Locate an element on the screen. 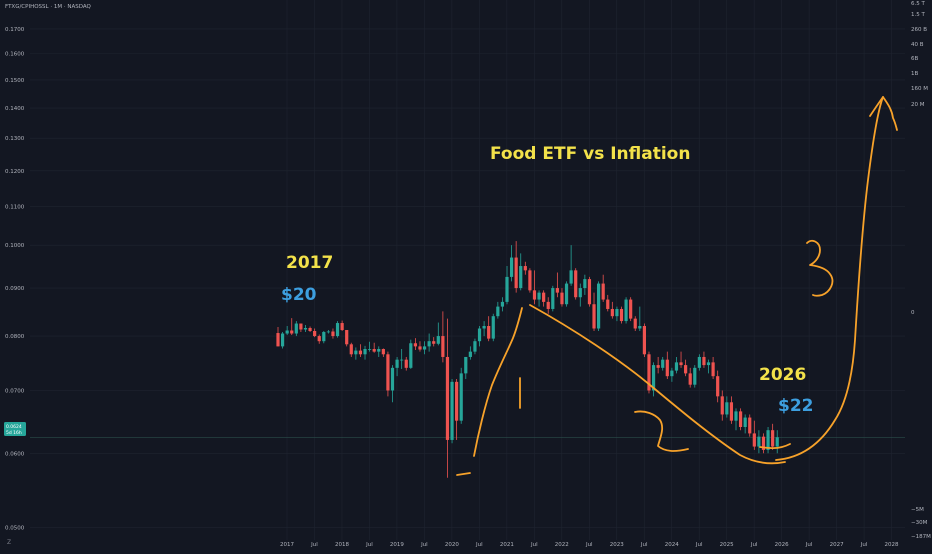 The height and width of the screenshot is (554, 932). x-tick-label: 2025 is located at coordinates (727, 545).